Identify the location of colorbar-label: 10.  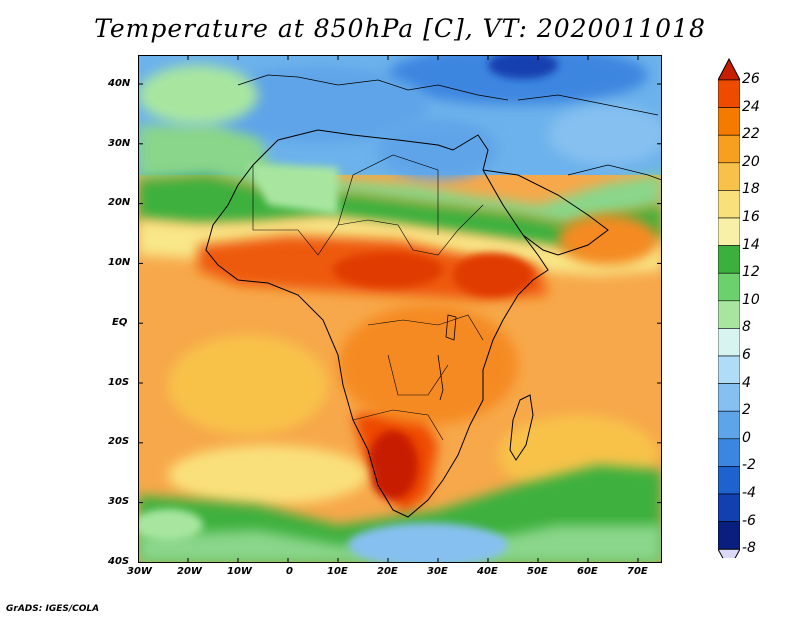
(751, 299).